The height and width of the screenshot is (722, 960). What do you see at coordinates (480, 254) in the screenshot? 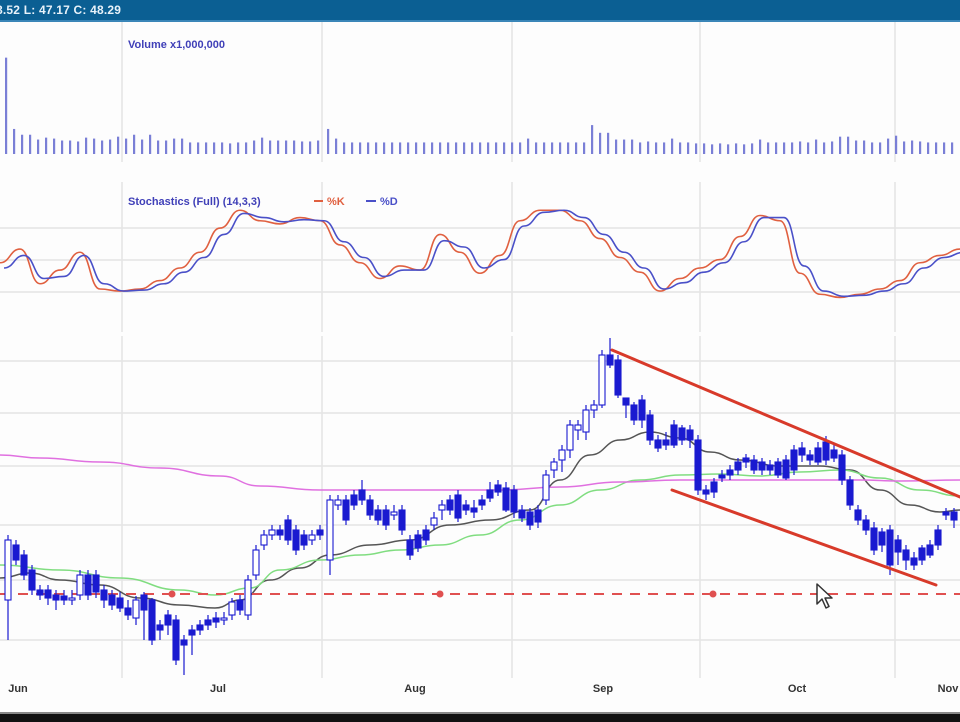
I see `stochastics-lines` at bounding box center [480, 254].